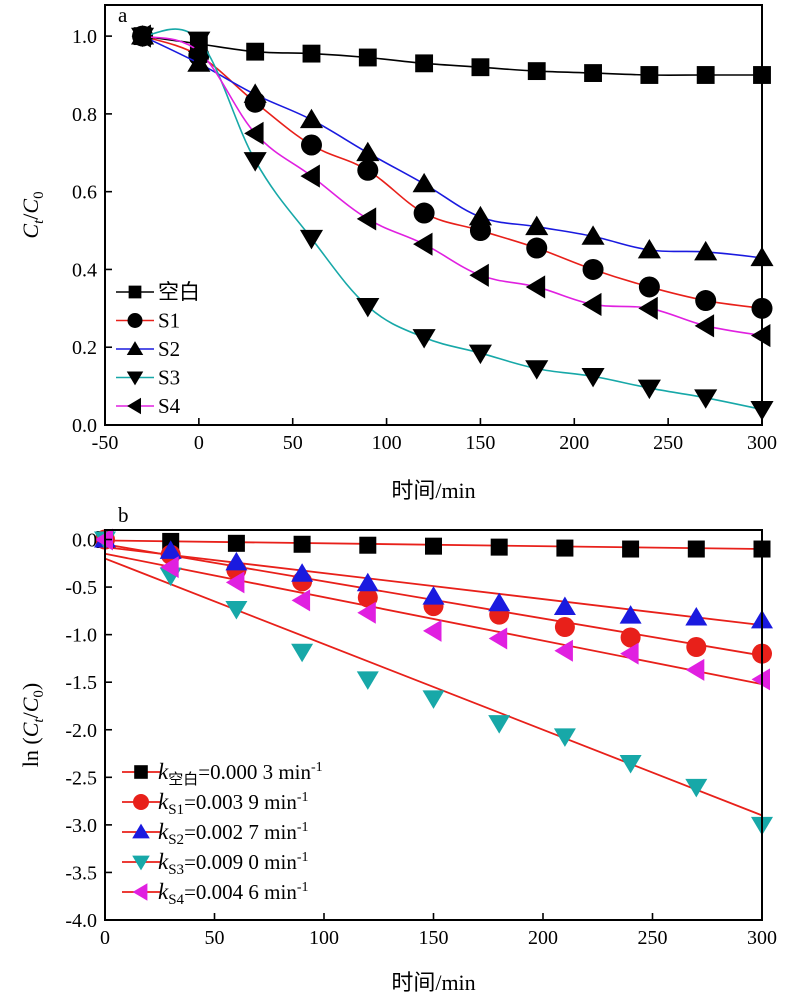 The height and width of the screenshot is (1000, 787). I want to click on panel-b-legend-label: k空白=0.000 3 min-1, so click(240, 773).